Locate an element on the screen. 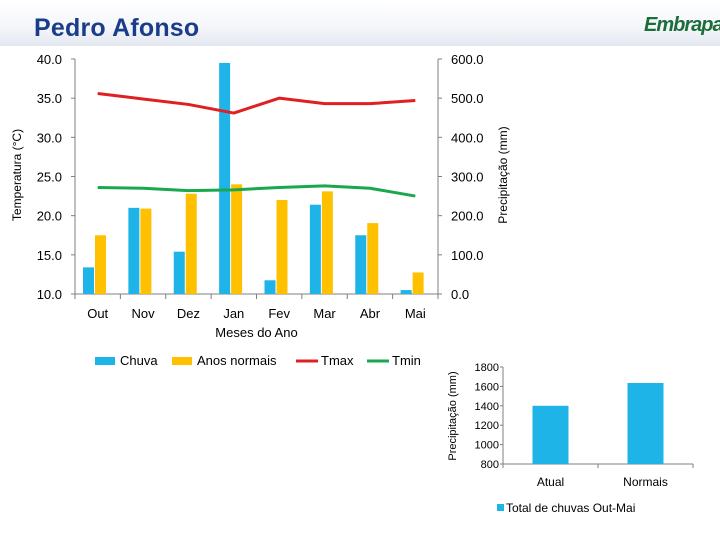 The height and width of the screenshot is (540, 720). inset-y-tick-label: 800 is located at coordinates (490, 465).